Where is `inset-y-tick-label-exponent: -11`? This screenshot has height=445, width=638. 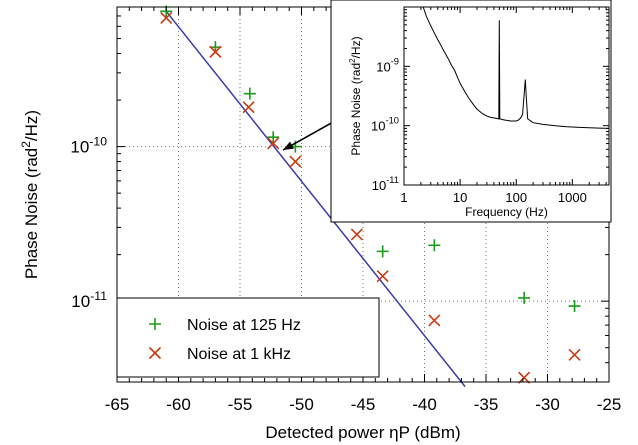 inset-y-tick-label-exponent: -11 is located at coordinates (392, 180).